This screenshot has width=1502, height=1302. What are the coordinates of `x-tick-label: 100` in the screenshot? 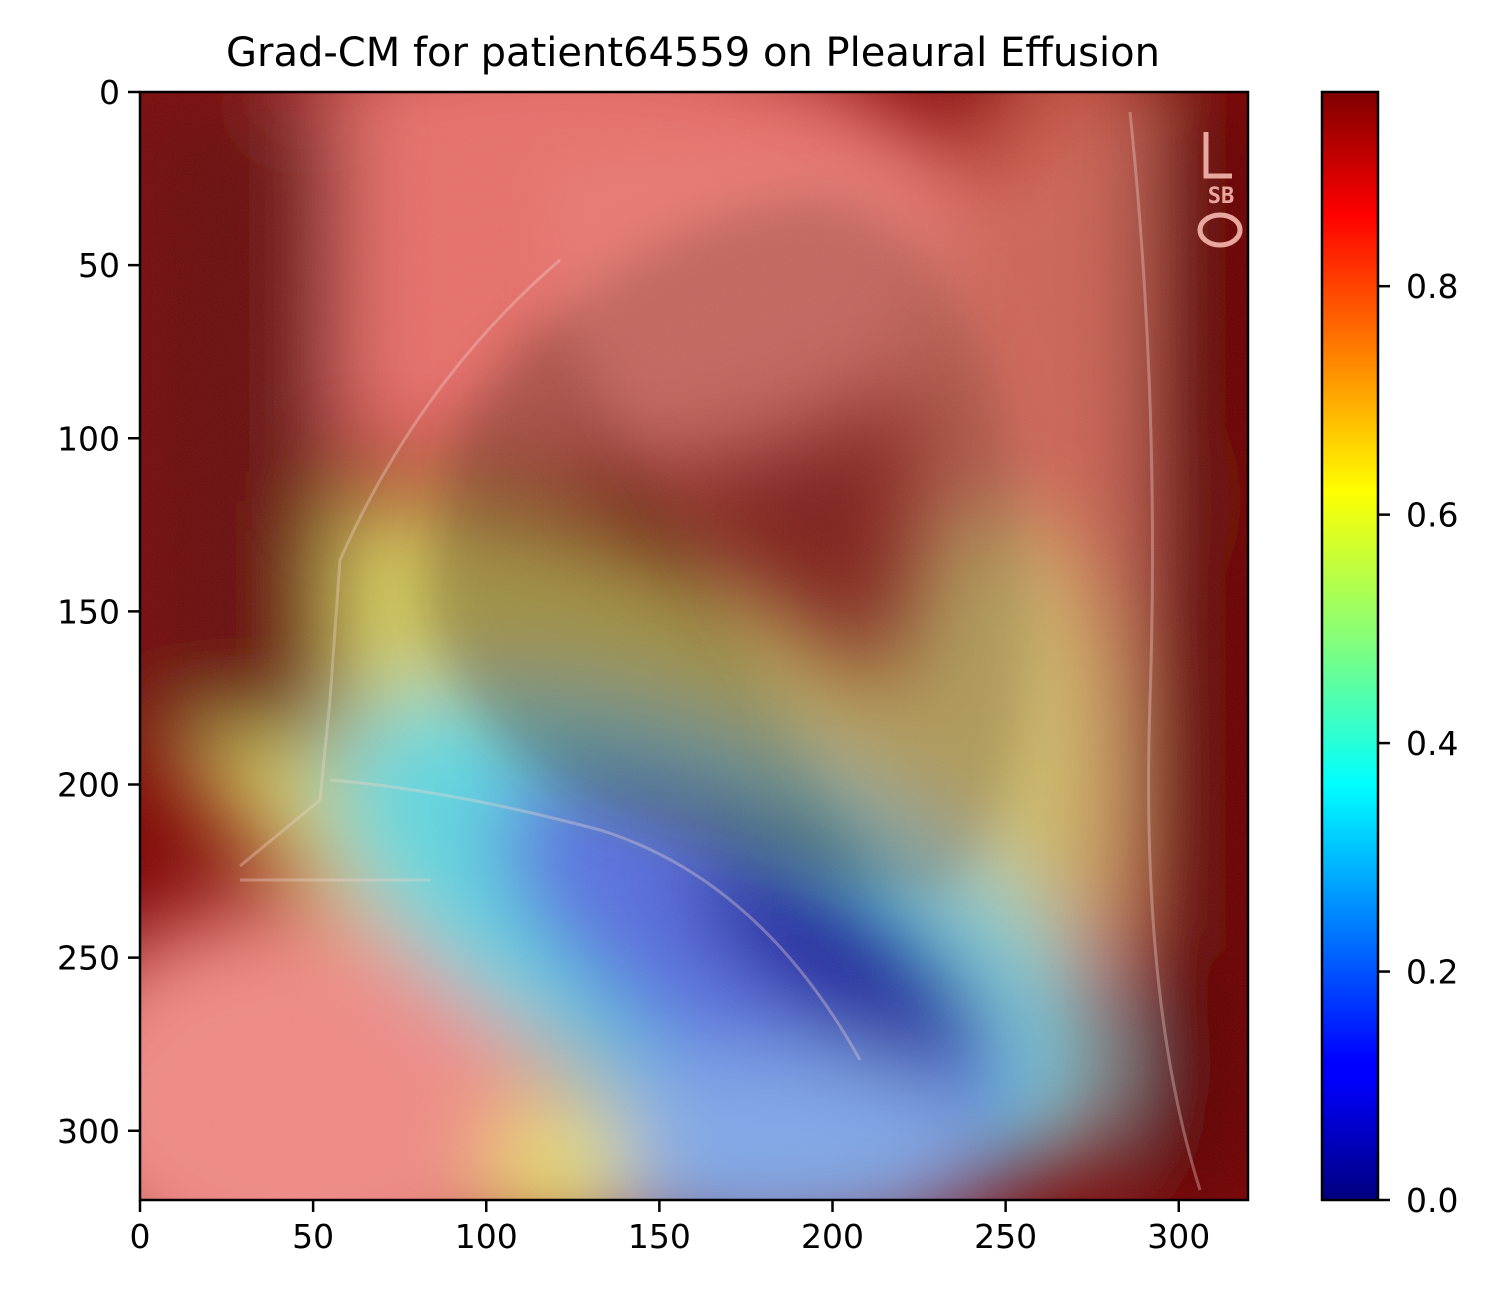 It's located at (486, 1236).